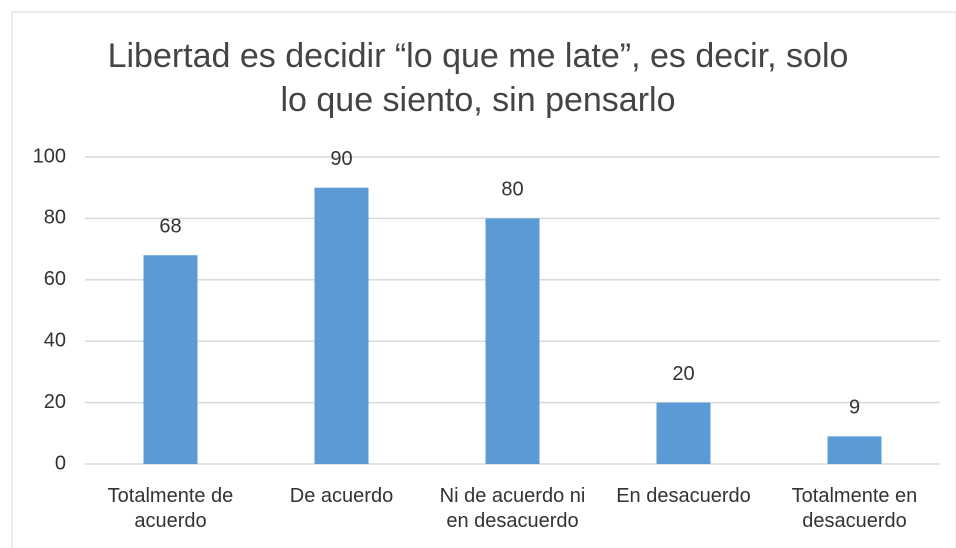  I want to click on data-label: 9, so click(854, 408).